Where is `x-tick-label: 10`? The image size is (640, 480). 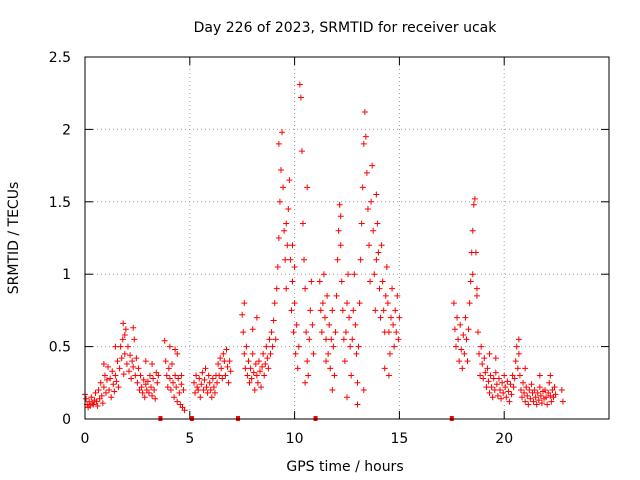 x-tick-label: 10 is located at coordinates (295, 439).